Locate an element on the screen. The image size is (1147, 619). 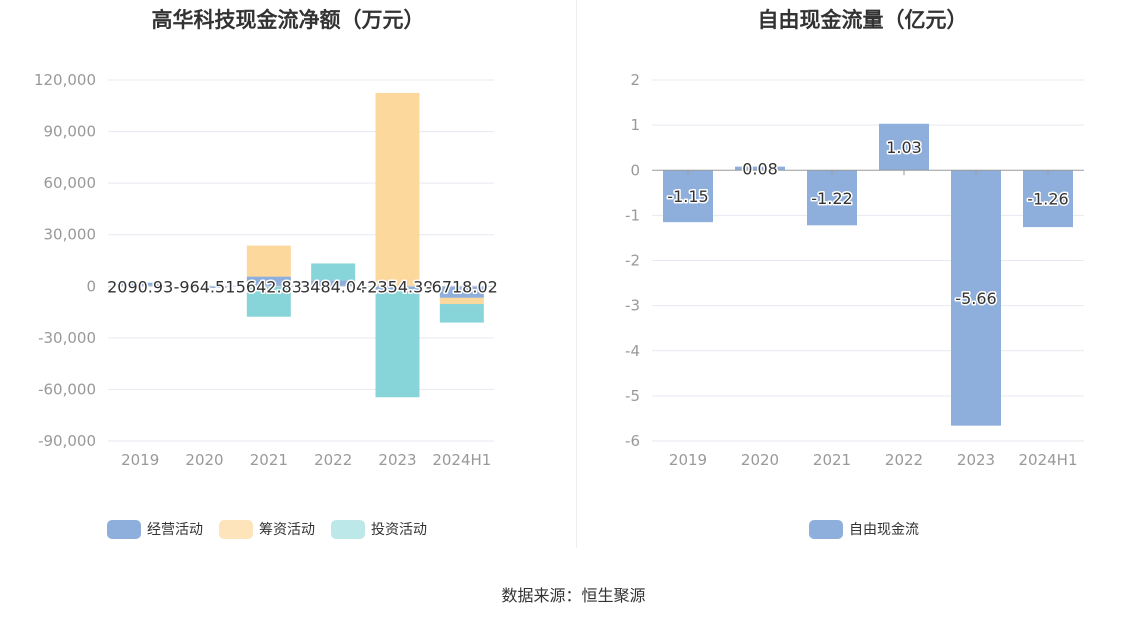
right-chart-title: 自由现金流量（亿元） is located at coordinates (862, 20).